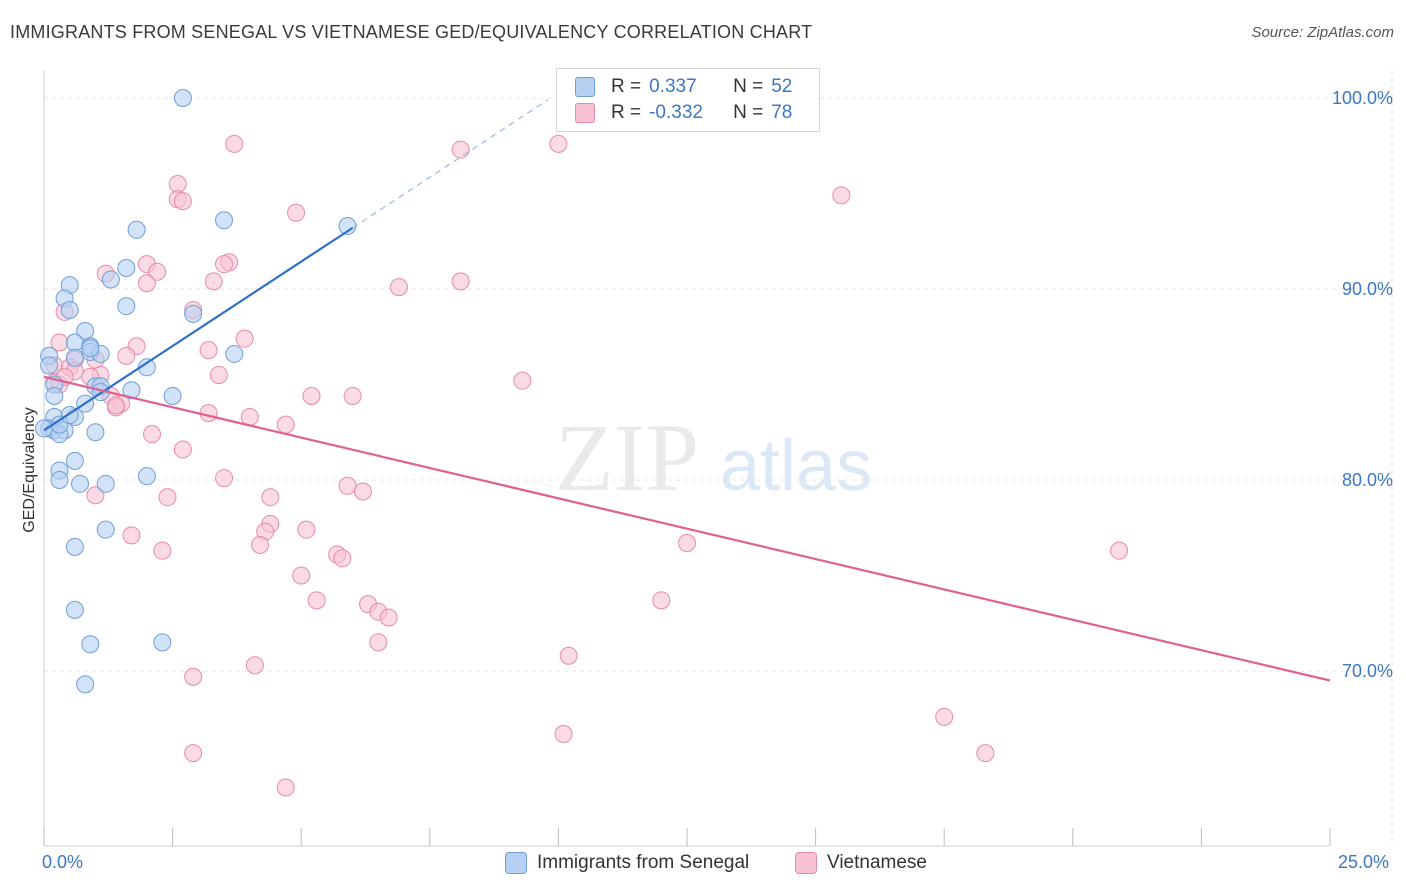  Describe the element at coordinates (63, 862) in the screenshot. I see `x-tick-label-min: 0.0%` at that location.